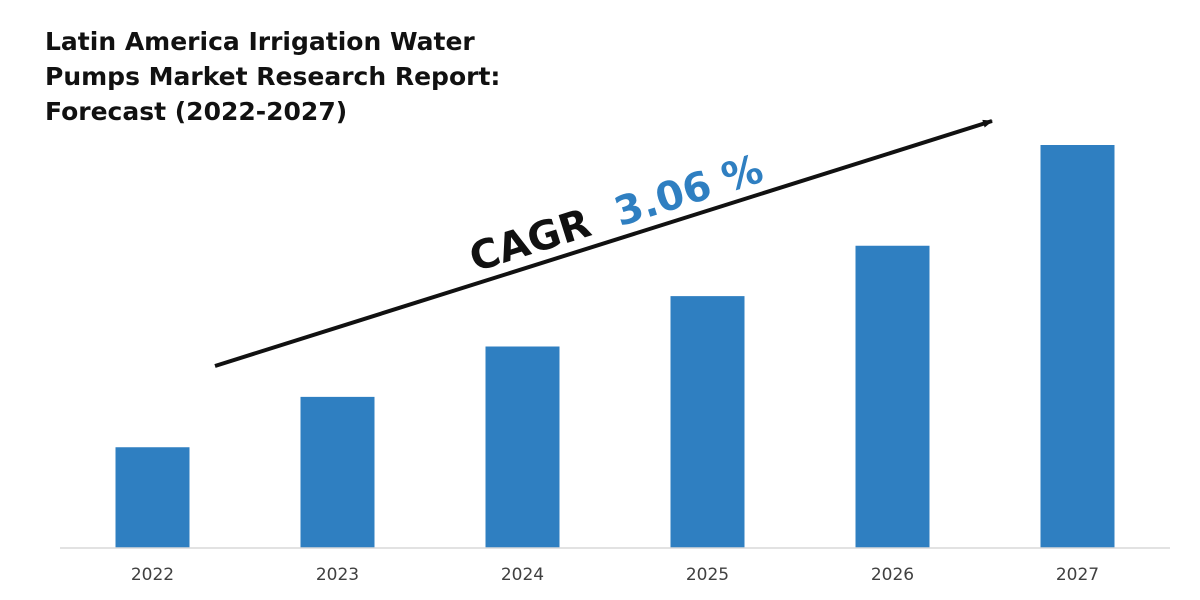 This screenshot has width=1200, height=600. Describe the element at coordinates (530, 240) in the screenshot. I see `cagr-prefix: CAGR` at that location.